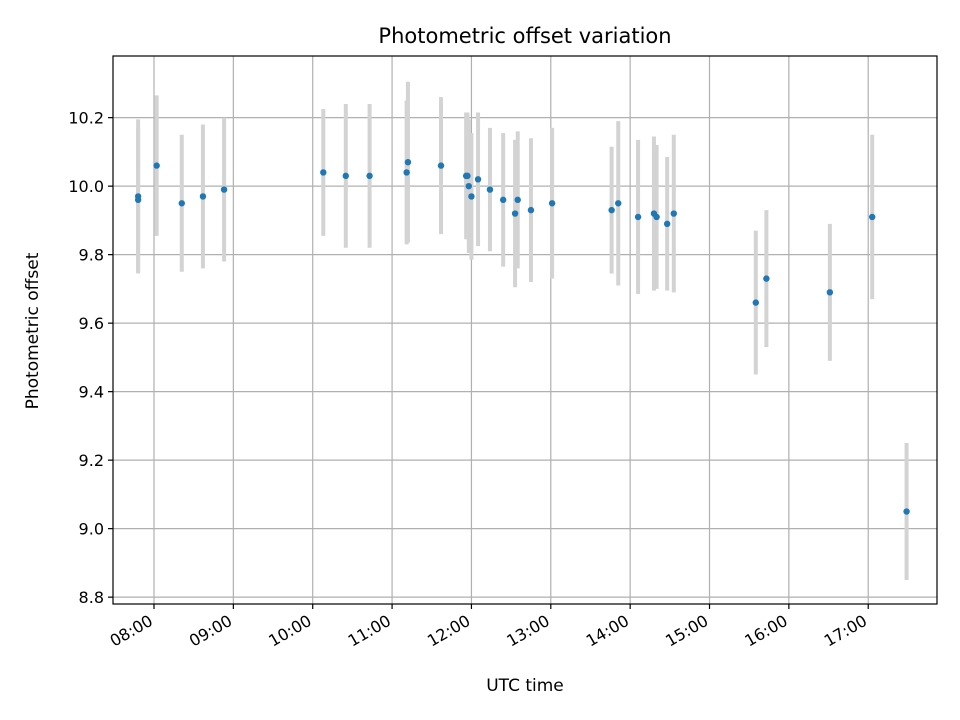 The image size is (960, 720). Describe the element at coordinates (765, 631) in the screenshot. I see `x-tick-label: 16:00` at that location.